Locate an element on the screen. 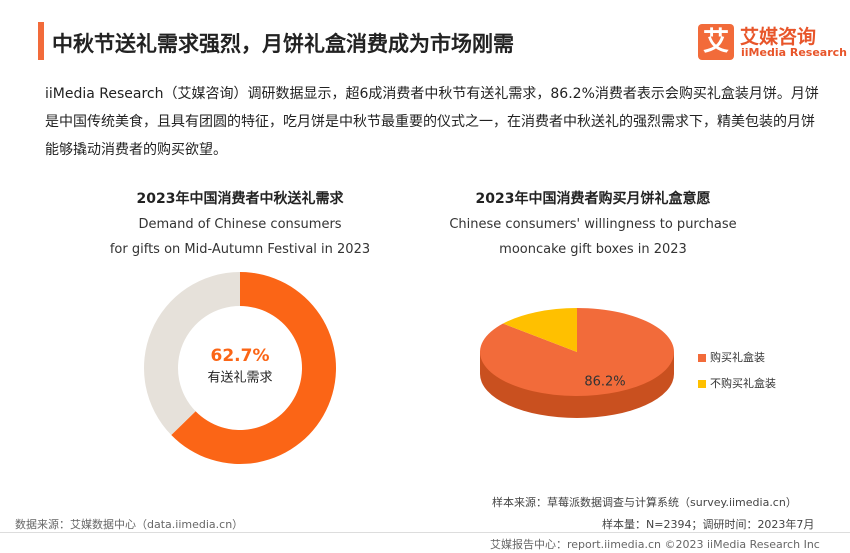  chart-title: 2023年中国消费者购买月饼礼盒意愿 is located at coordinates (593, 199).